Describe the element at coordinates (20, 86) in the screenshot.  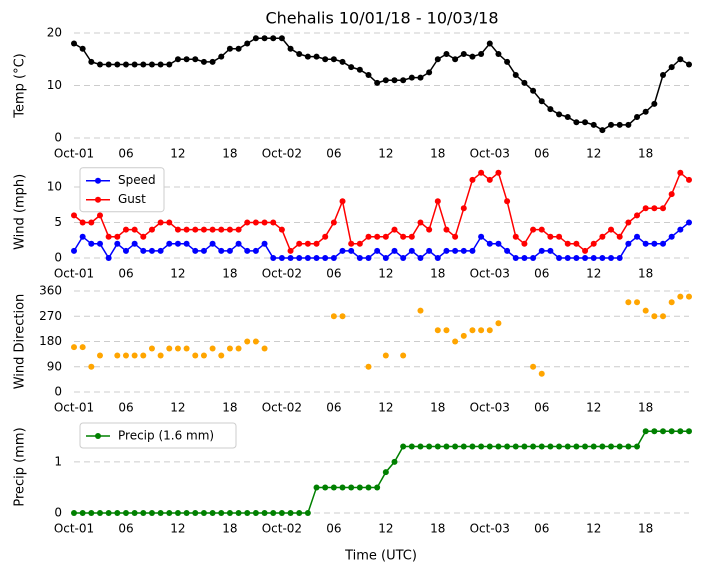
I see `y-axis-label: Temp (°C)` at that location.